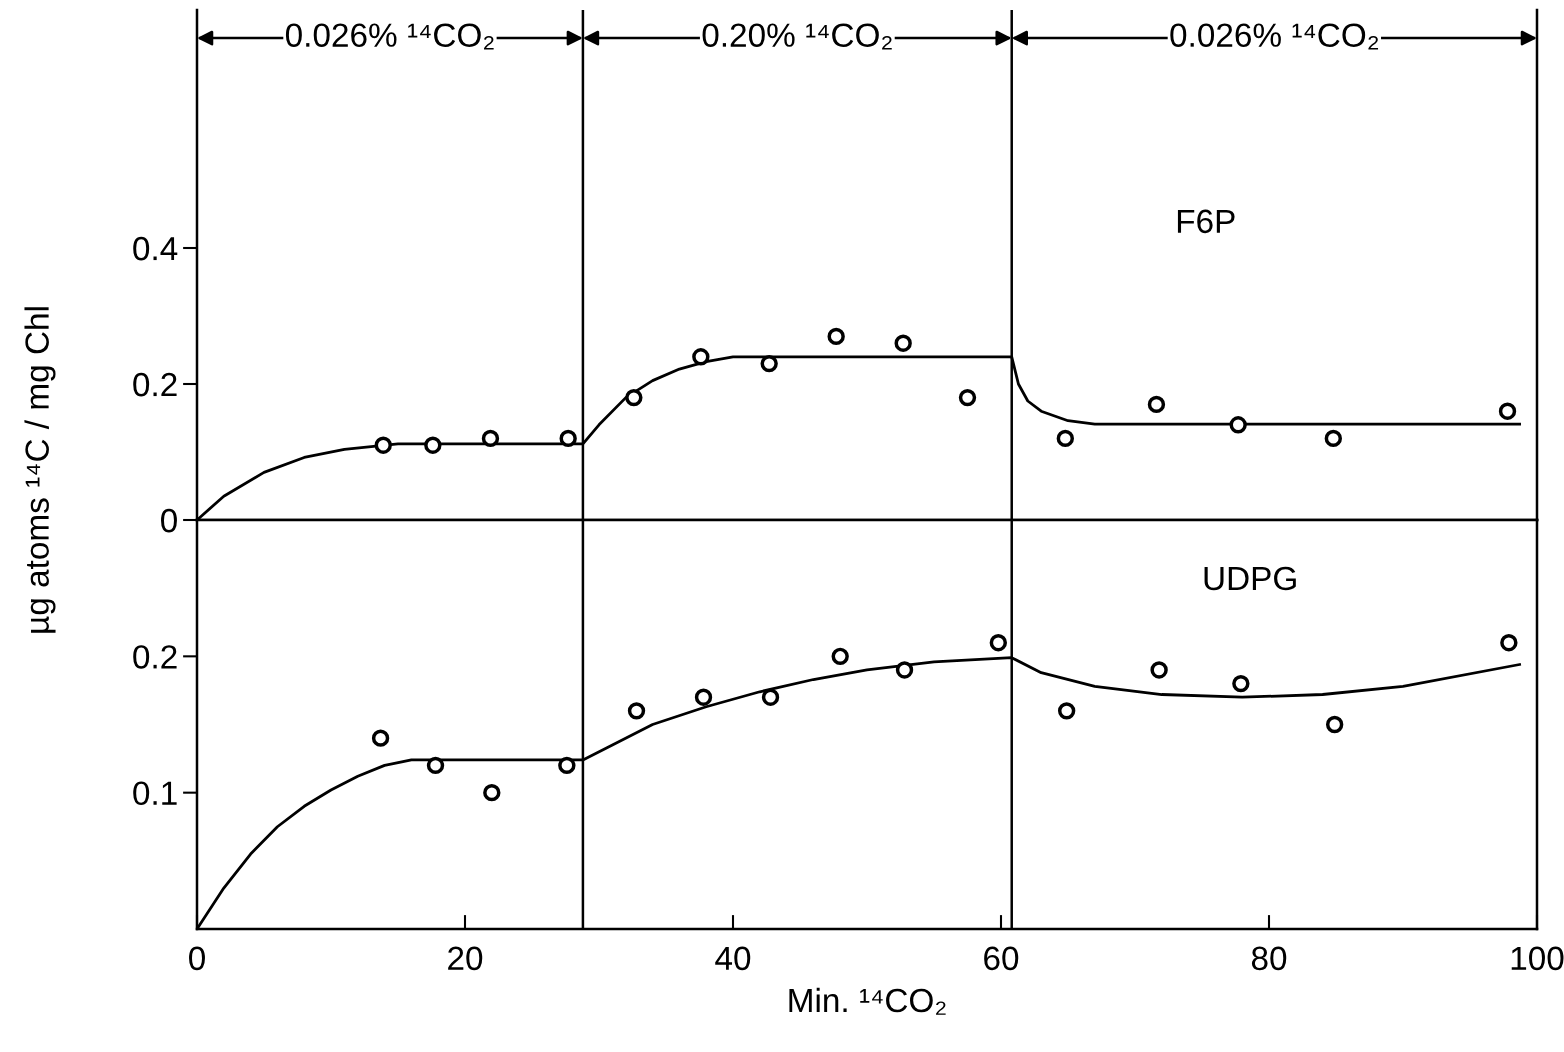  What do you see at coordinates (155, 248) in the screenshot?
I see `y-tick-label: 0.4` at bounding box center [155, 248].